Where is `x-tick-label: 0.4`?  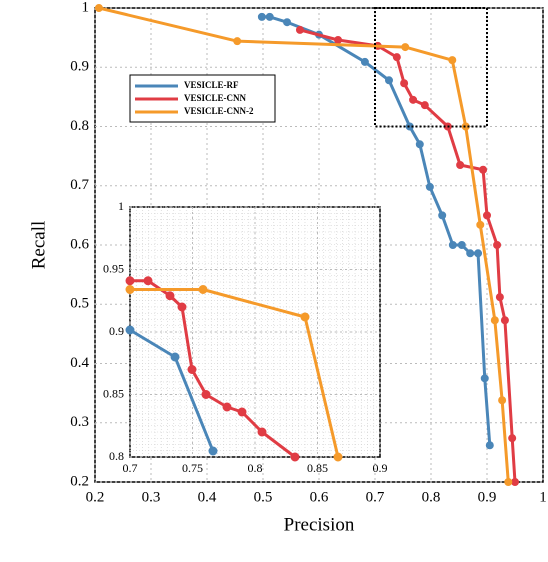
x-tick-label: 0.4 is located at coordinates (207, 497).